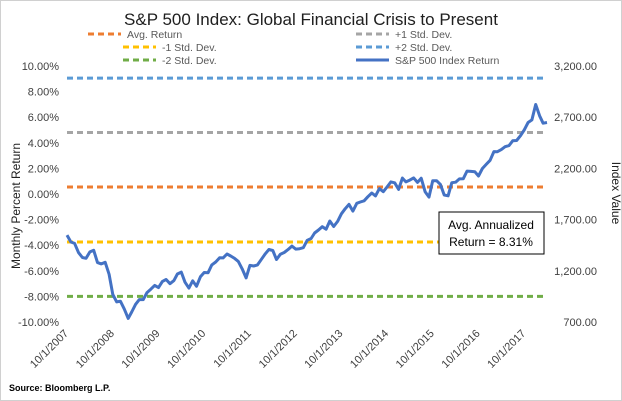 This screenshot has height=401, width=622. Describe the element at coordinates (41, 67) in the screenshot. I see `y-left-tick-label: 10.00%` at that location.